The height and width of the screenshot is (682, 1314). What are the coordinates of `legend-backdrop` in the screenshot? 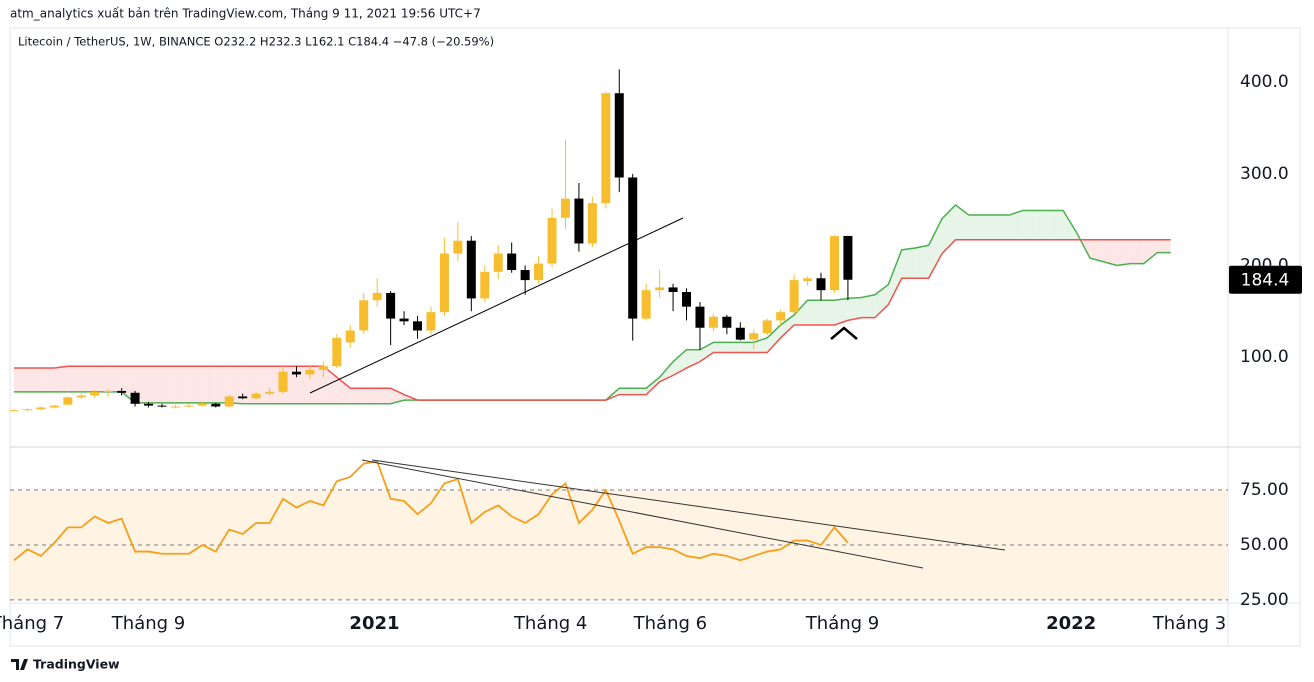 It's located at (251, 42).